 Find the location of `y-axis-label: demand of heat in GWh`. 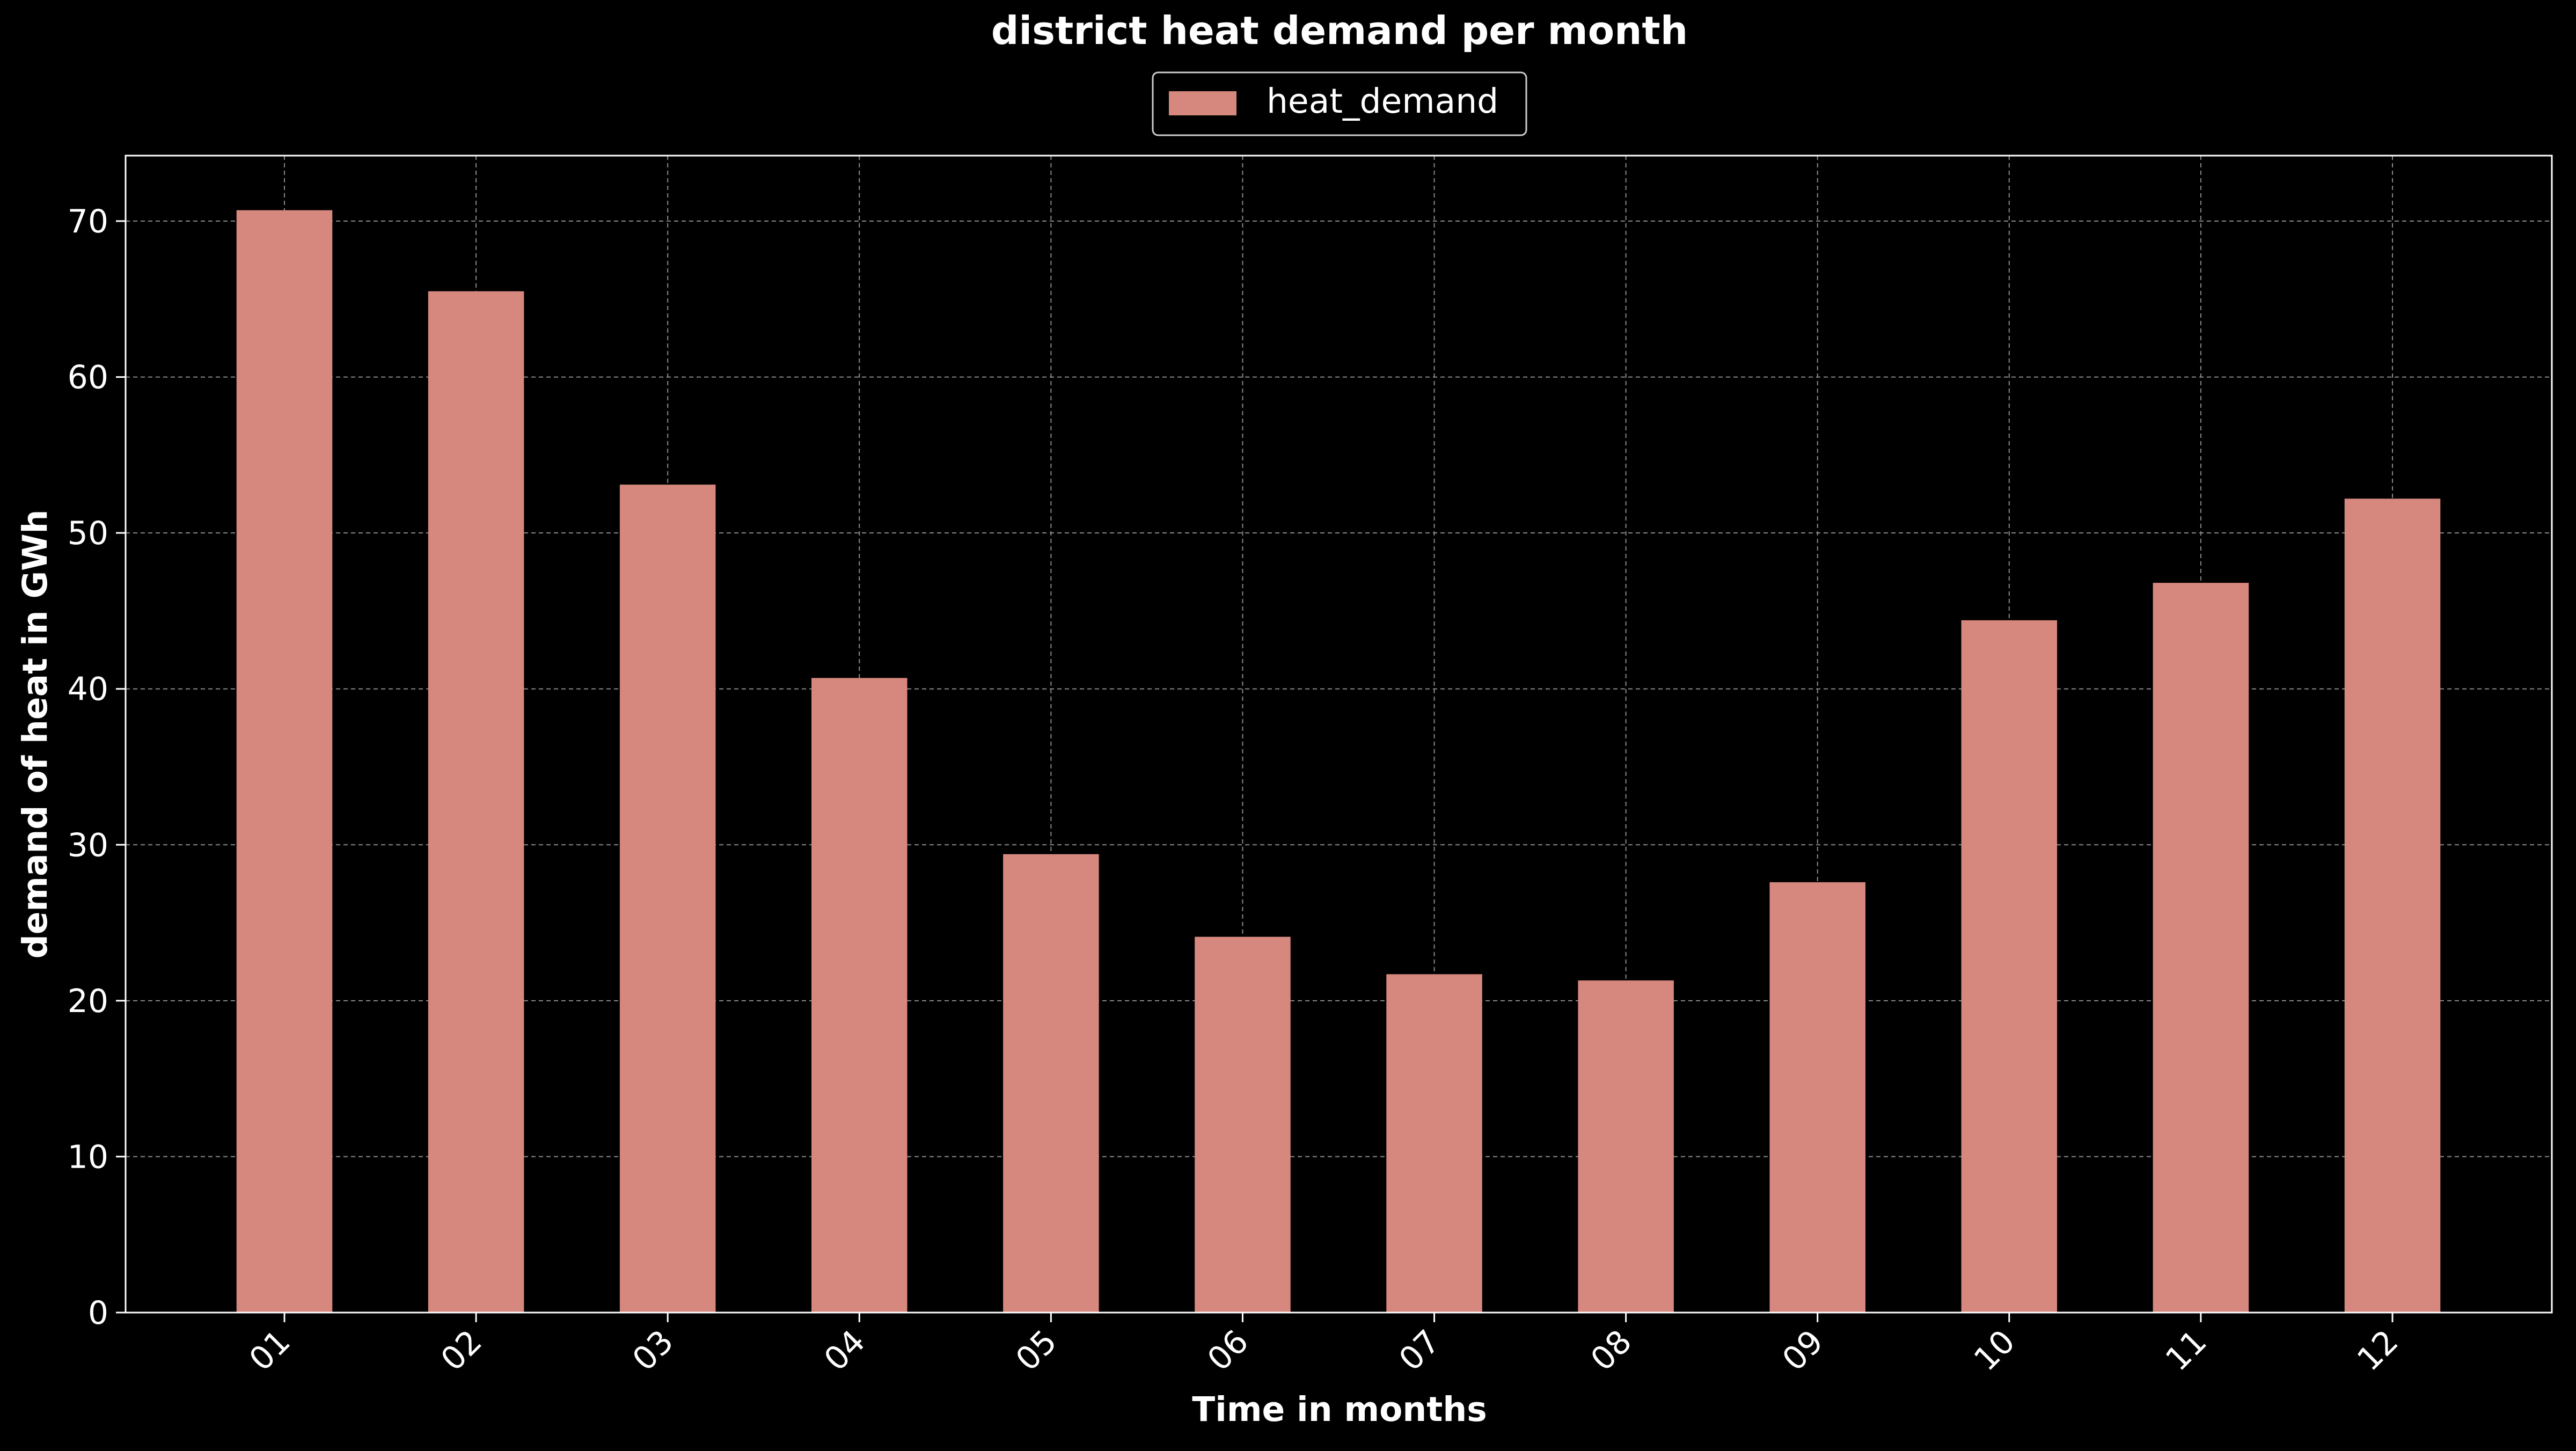

y-axis-label: demand of heat in GWh is located at coordinates (35, 733).